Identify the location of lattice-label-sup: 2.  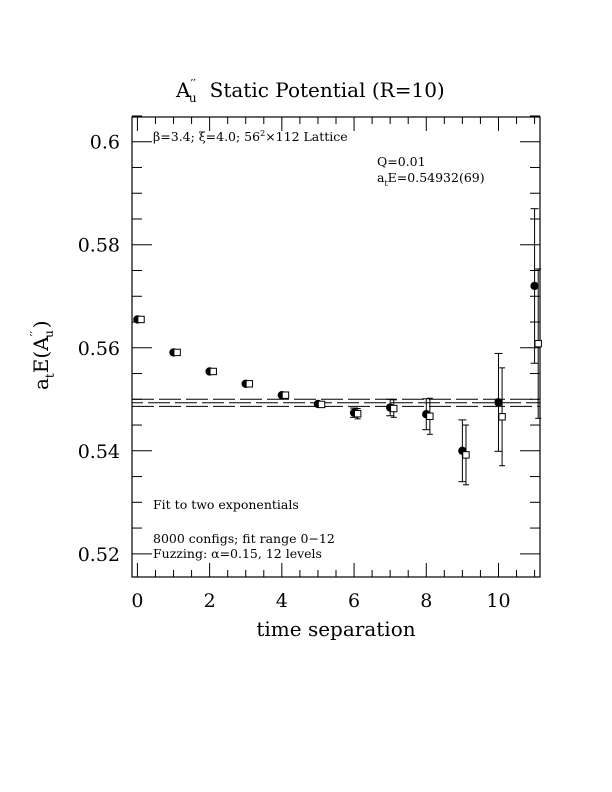
(262, 133).